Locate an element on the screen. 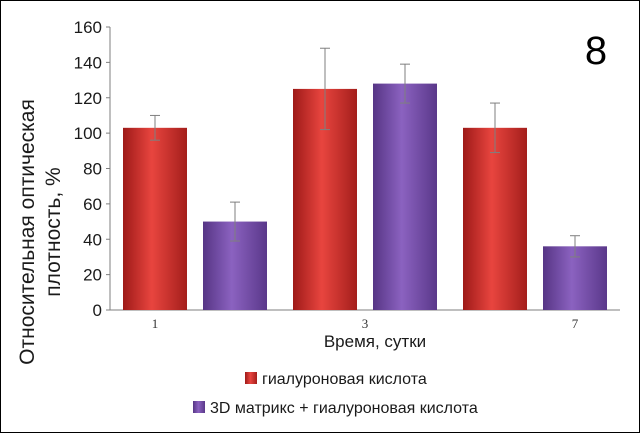  y-tick-label: 100 is located at coordinates (88, 133).